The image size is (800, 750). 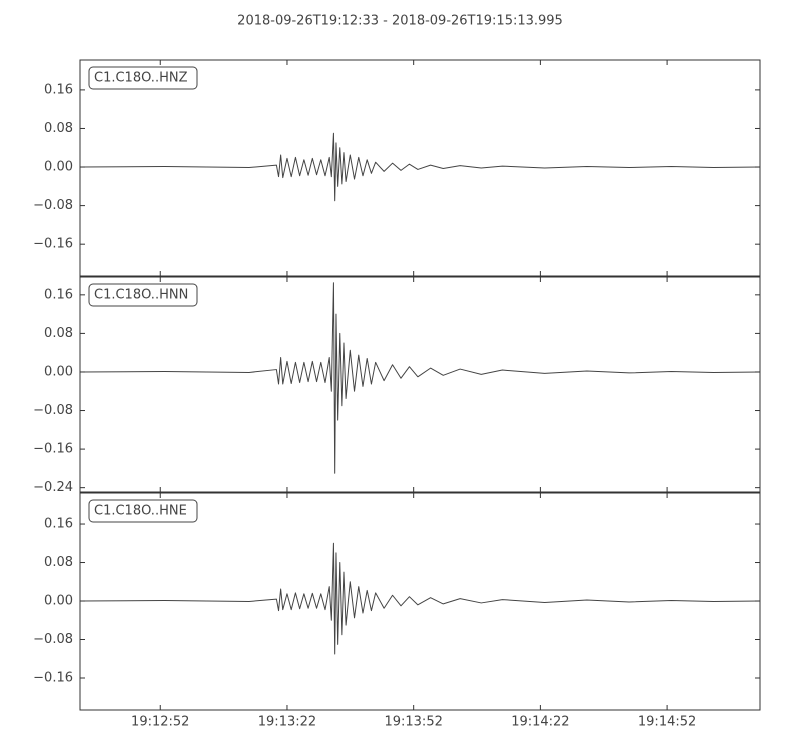 I want to click on x-tick-label: 19:14:22, so click(x=540, y=722).